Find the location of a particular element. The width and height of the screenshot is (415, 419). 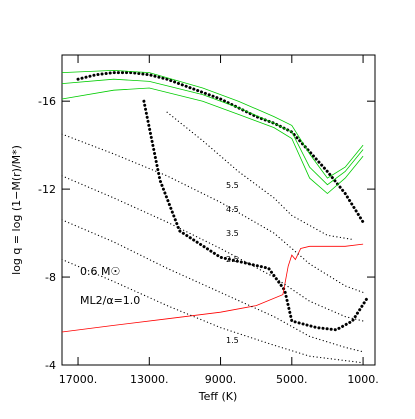

annotation: 1.5 is located at coordinates (232, 340).